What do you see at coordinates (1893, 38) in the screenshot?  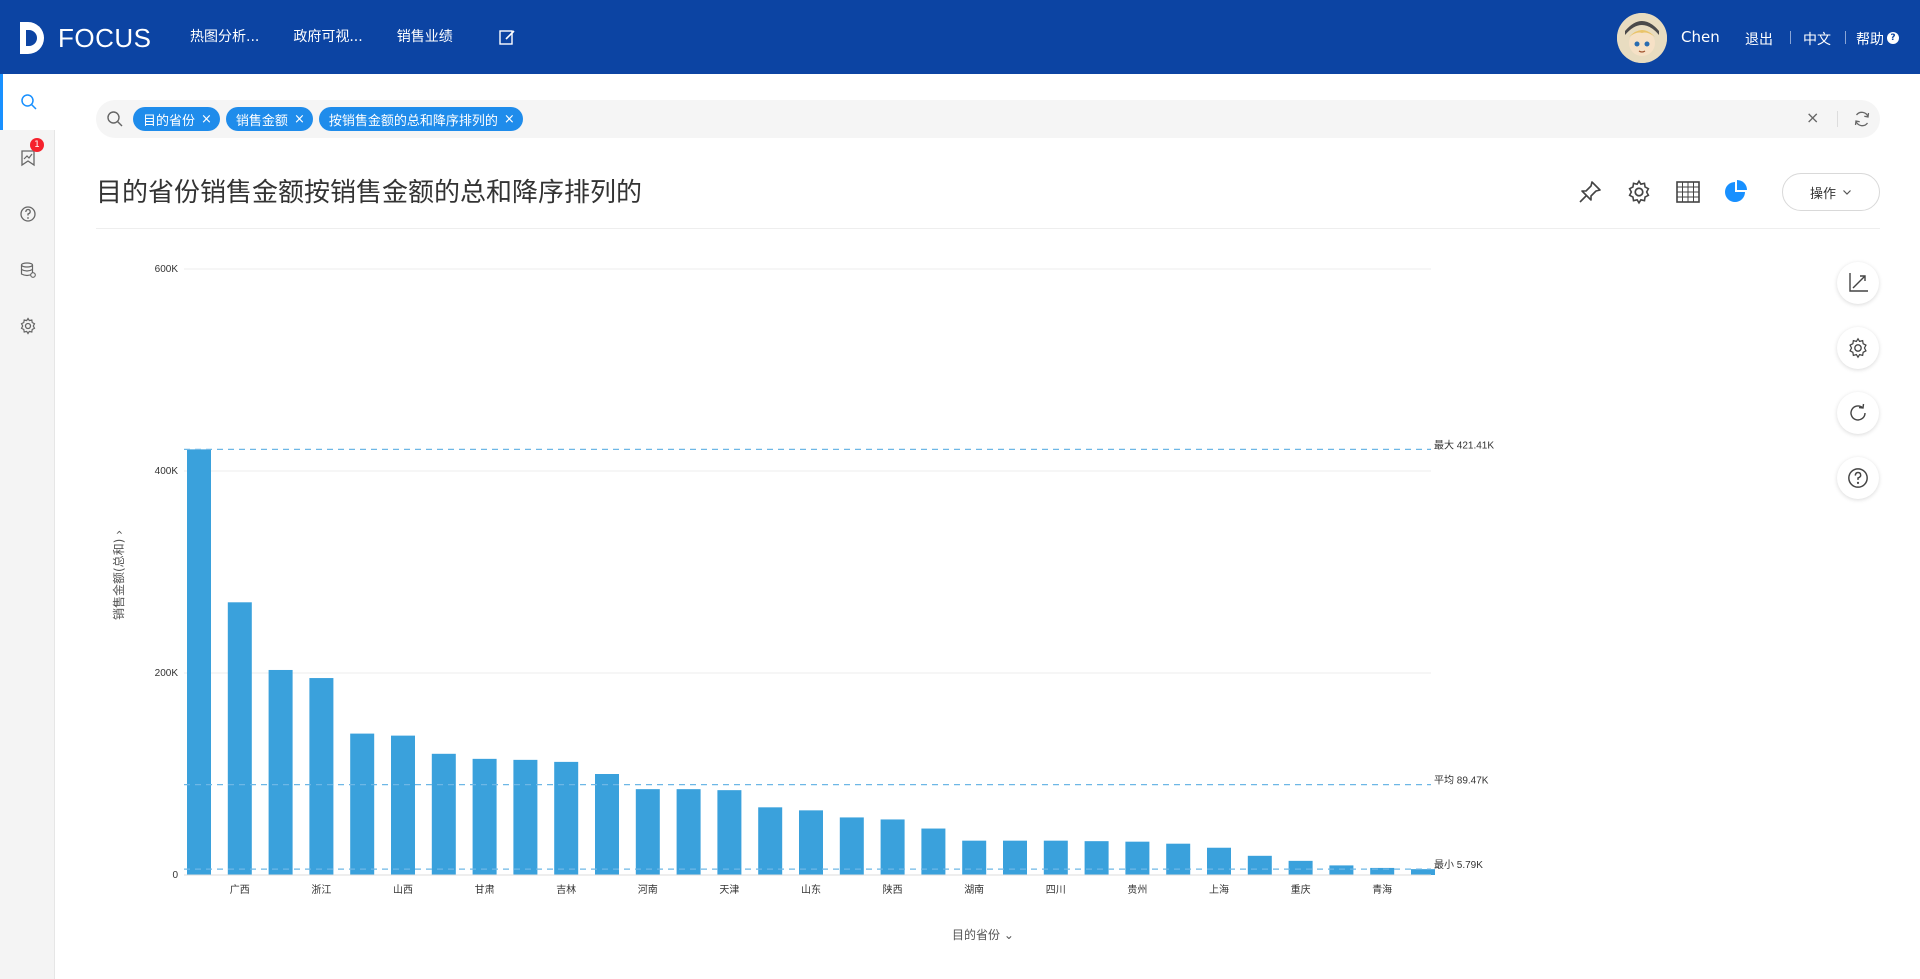 I see `help-circle-icon: ?` at bounding box center [1893, 38].